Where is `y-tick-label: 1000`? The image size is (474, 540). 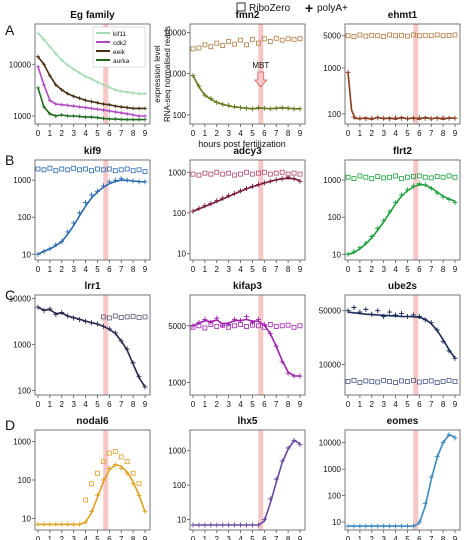 y-tick-label: 1000 is located at coordinates (177, 74).